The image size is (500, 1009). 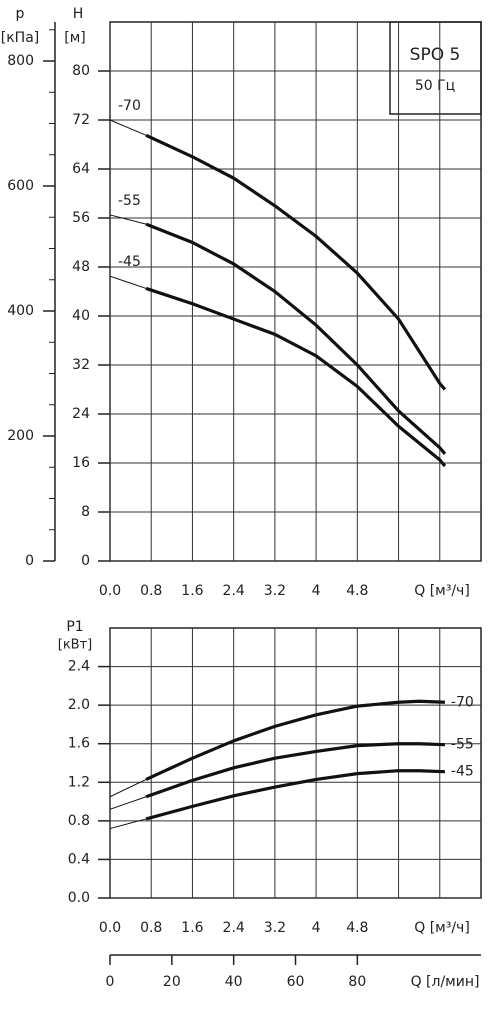 I want to click on y-tick-label: 80, so click(x=81, y=71).